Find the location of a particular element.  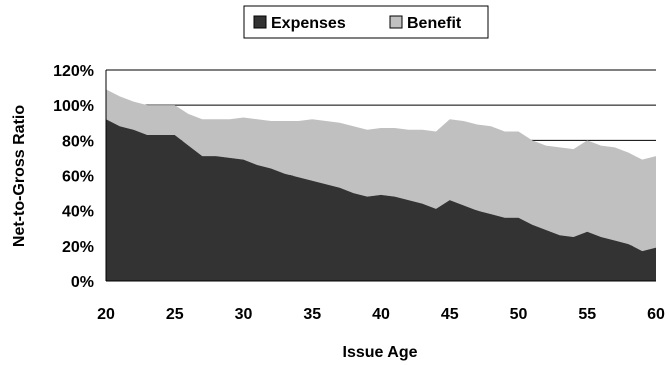

x-tick-label: 60 is located at coordinates (656, 314).